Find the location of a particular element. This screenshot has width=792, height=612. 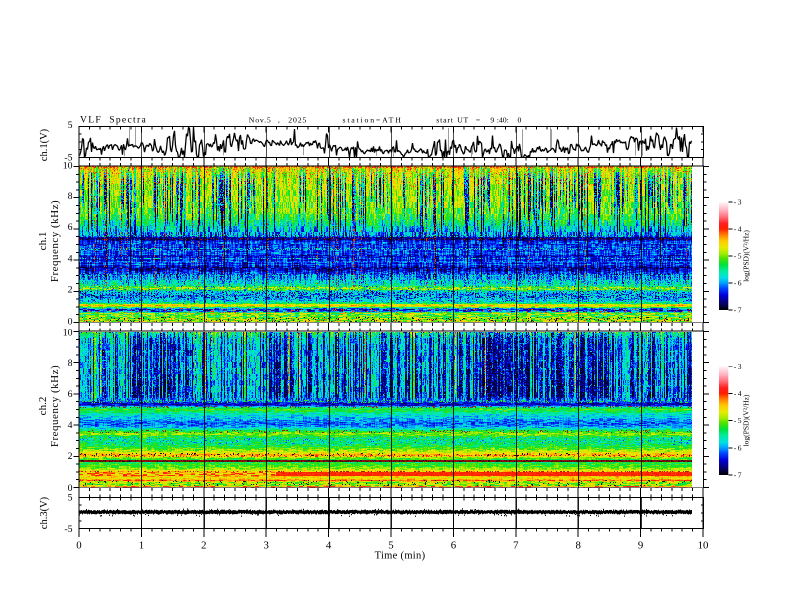

svg-text: 3 is located at coordinates (265, 546).